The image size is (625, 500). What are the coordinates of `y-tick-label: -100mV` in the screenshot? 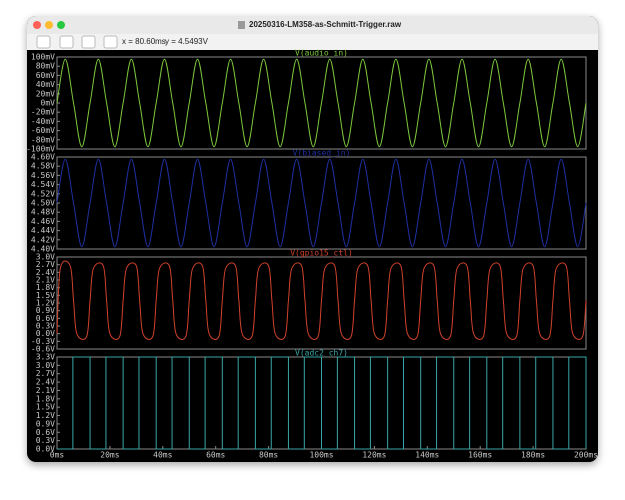 It's located at (40, 149).